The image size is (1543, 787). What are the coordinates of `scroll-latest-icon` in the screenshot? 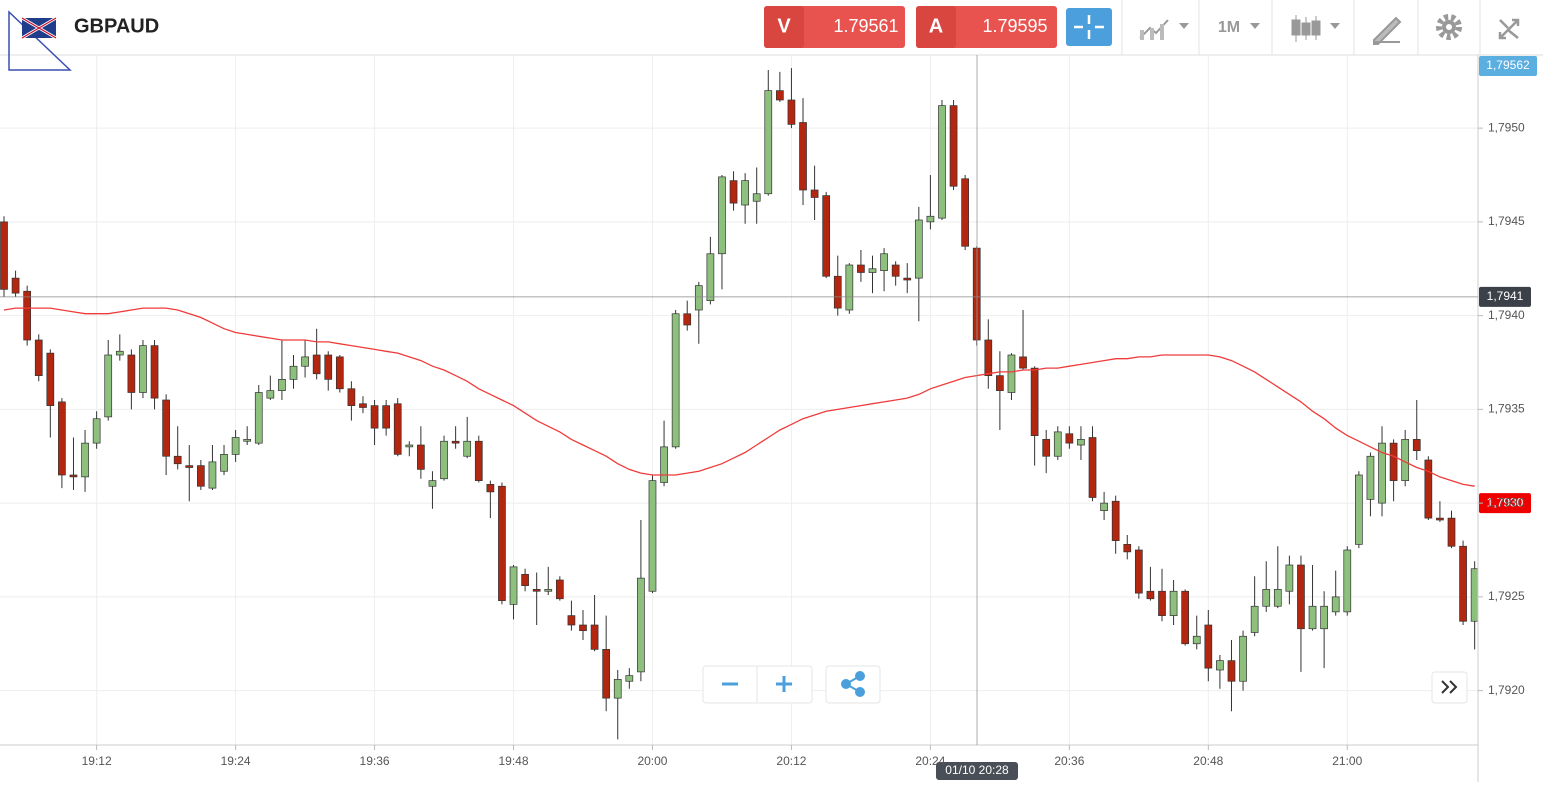 It's located at (1449, 687).